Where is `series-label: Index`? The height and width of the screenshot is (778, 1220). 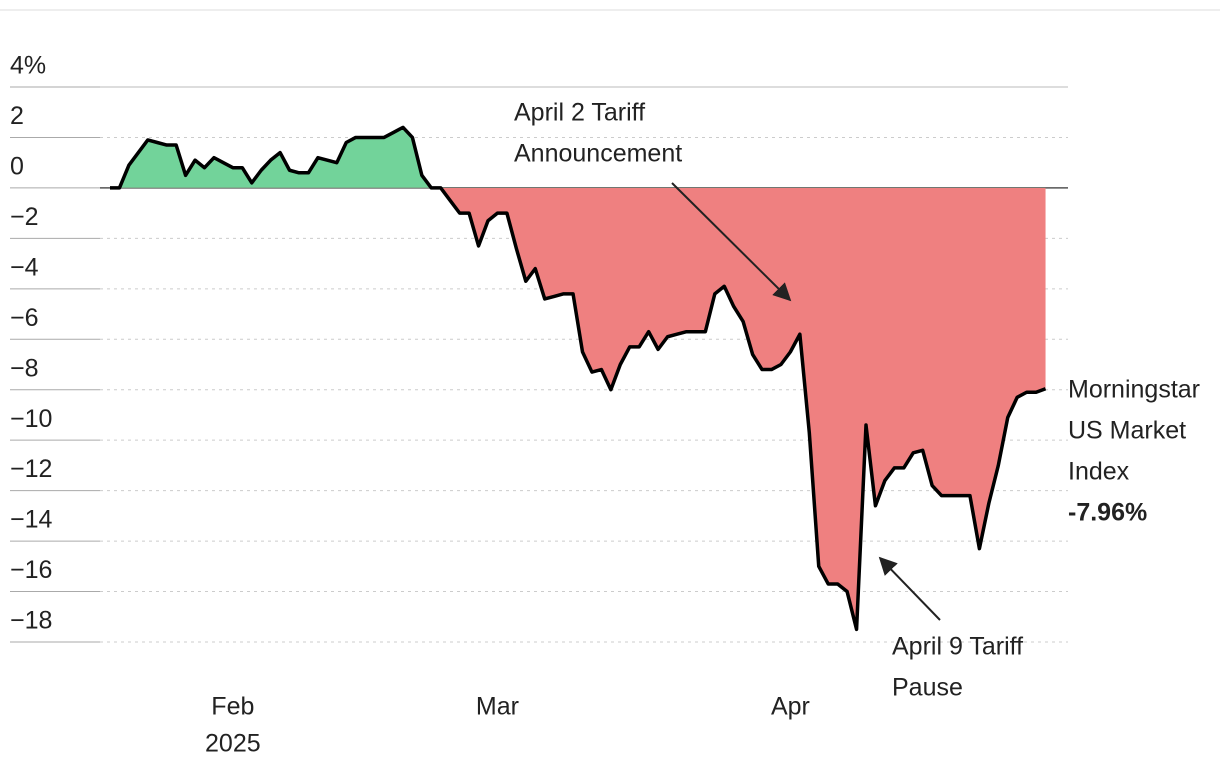
series-label: Index is located at coordinates (1099, 471).